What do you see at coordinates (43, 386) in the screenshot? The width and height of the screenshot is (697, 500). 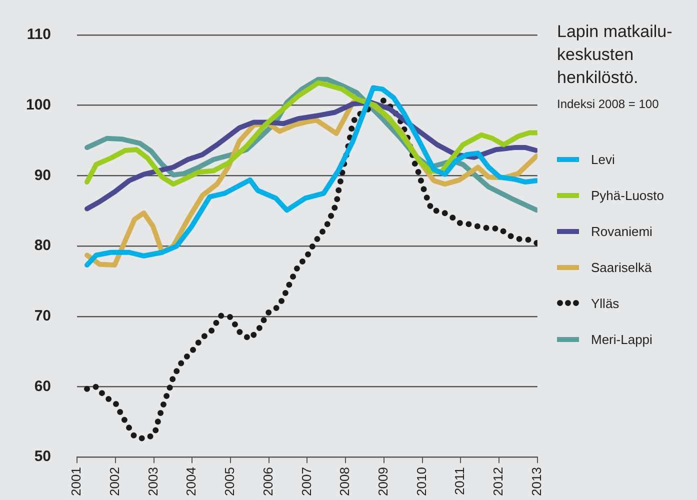 I see `y-tick-label: 60` at bounding box center [43, 386].